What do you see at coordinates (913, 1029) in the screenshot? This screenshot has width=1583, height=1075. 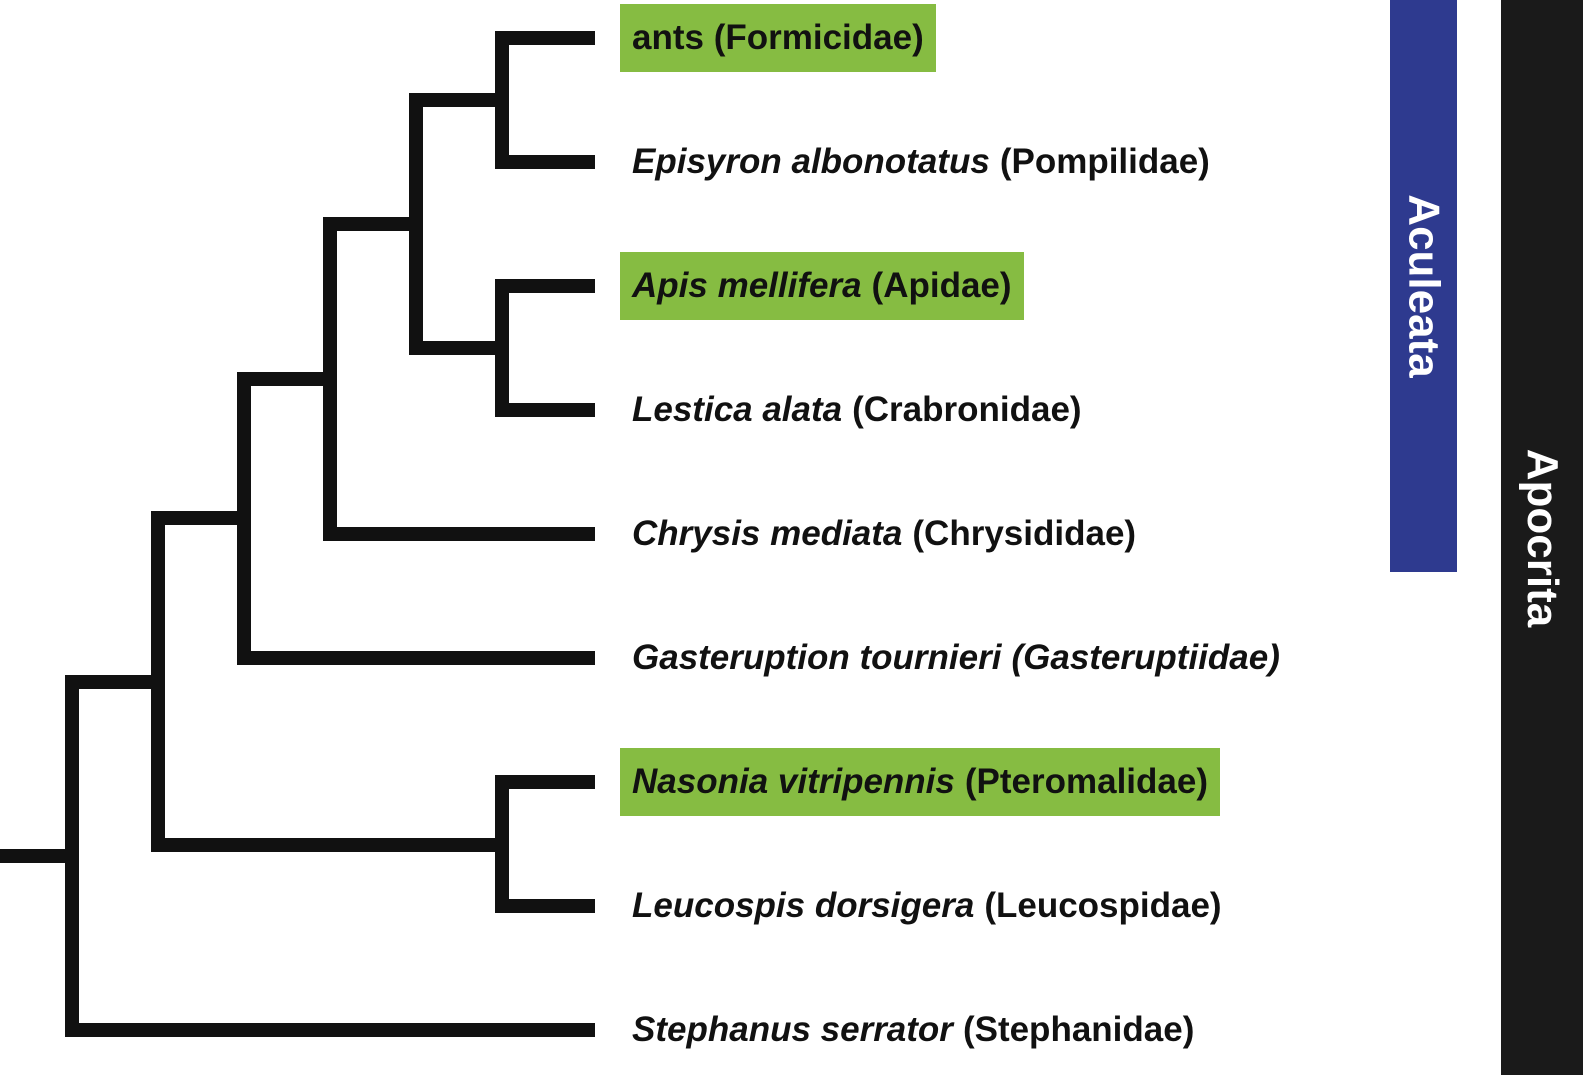 I see `taxon-label-stephanus: Stephanus serrator (Stephanidae)` at bounding box center [913, 1029].